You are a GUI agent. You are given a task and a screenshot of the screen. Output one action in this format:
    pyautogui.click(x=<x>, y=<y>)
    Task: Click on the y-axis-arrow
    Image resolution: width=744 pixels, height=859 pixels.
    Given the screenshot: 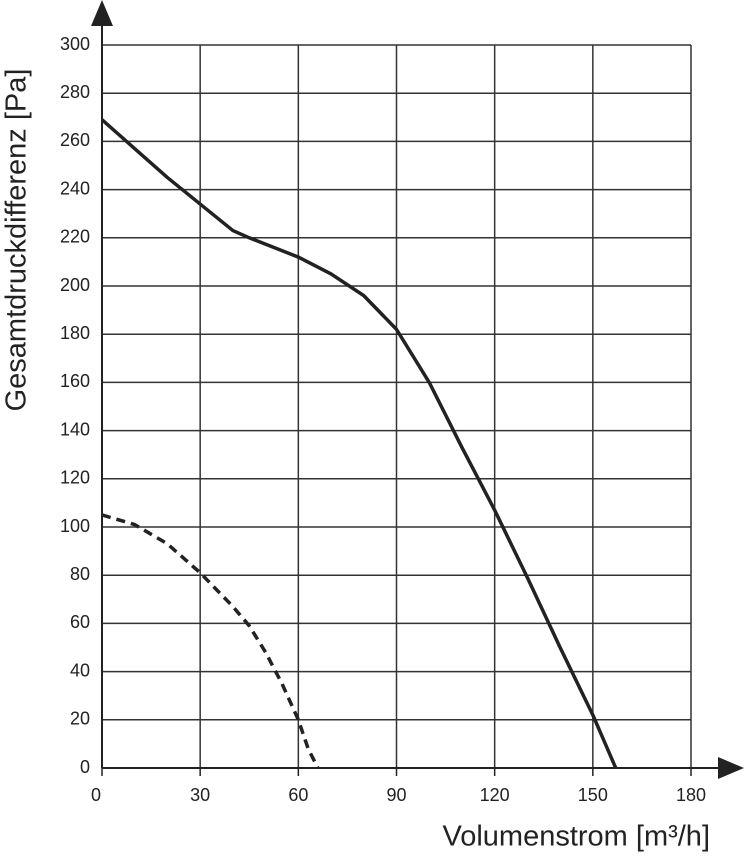 What is the action you would take?
    pyautogui.click(x=102, y=13)
    